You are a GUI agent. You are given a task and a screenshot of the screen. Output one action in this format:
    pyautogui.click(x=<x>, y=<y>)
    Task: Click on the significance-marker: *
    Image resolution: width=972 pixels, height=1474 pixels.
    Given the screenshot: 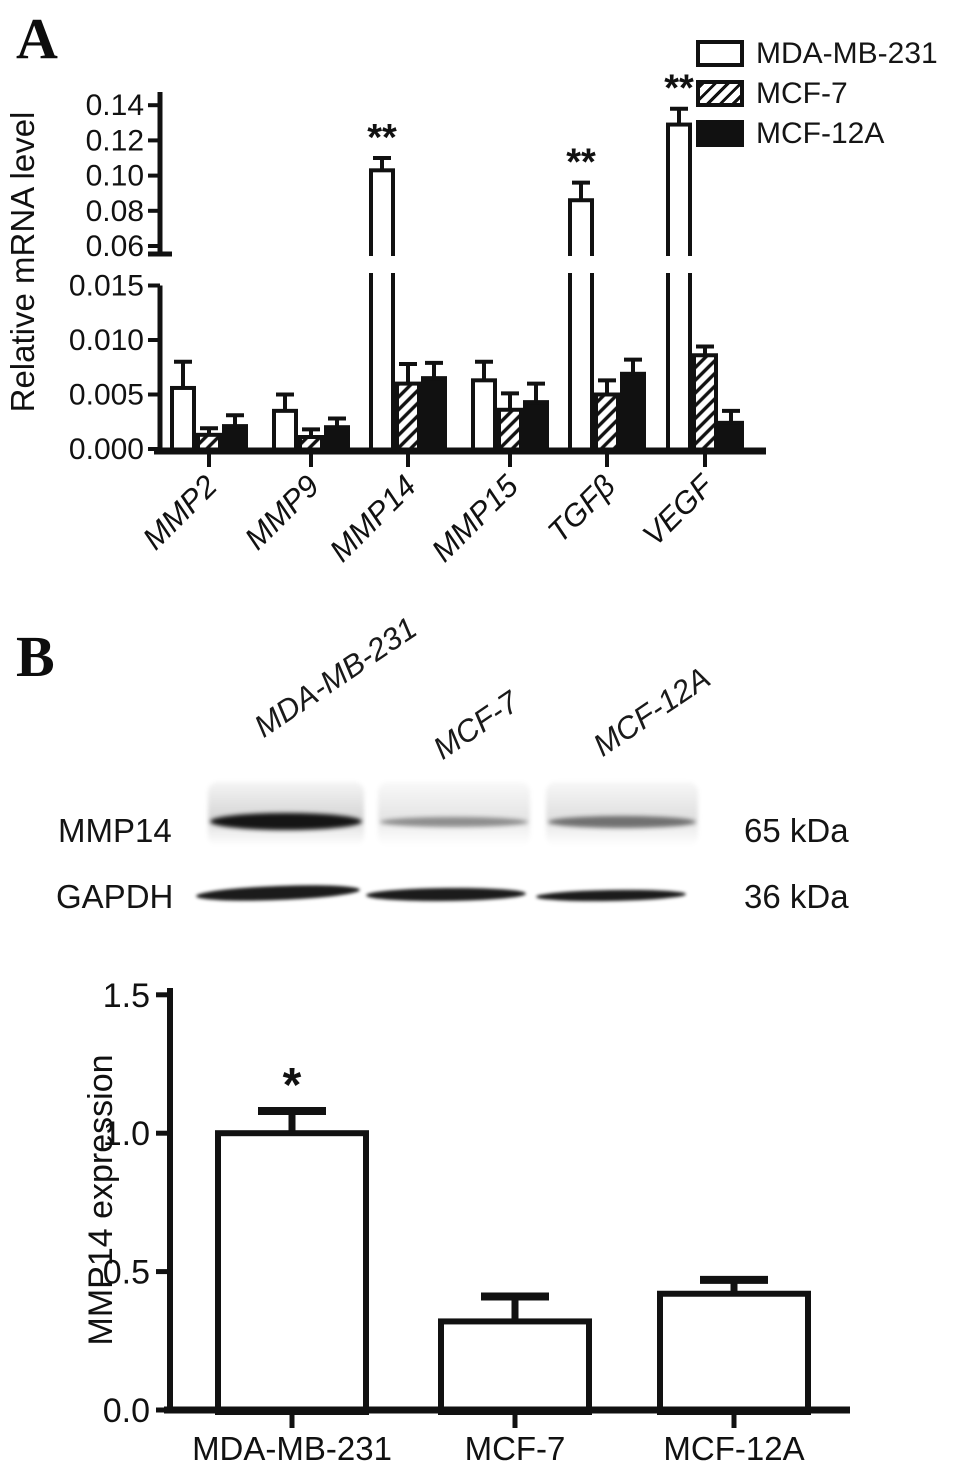 What is the action you would take?
    pyautogui.click(x=292, y=1085)
    